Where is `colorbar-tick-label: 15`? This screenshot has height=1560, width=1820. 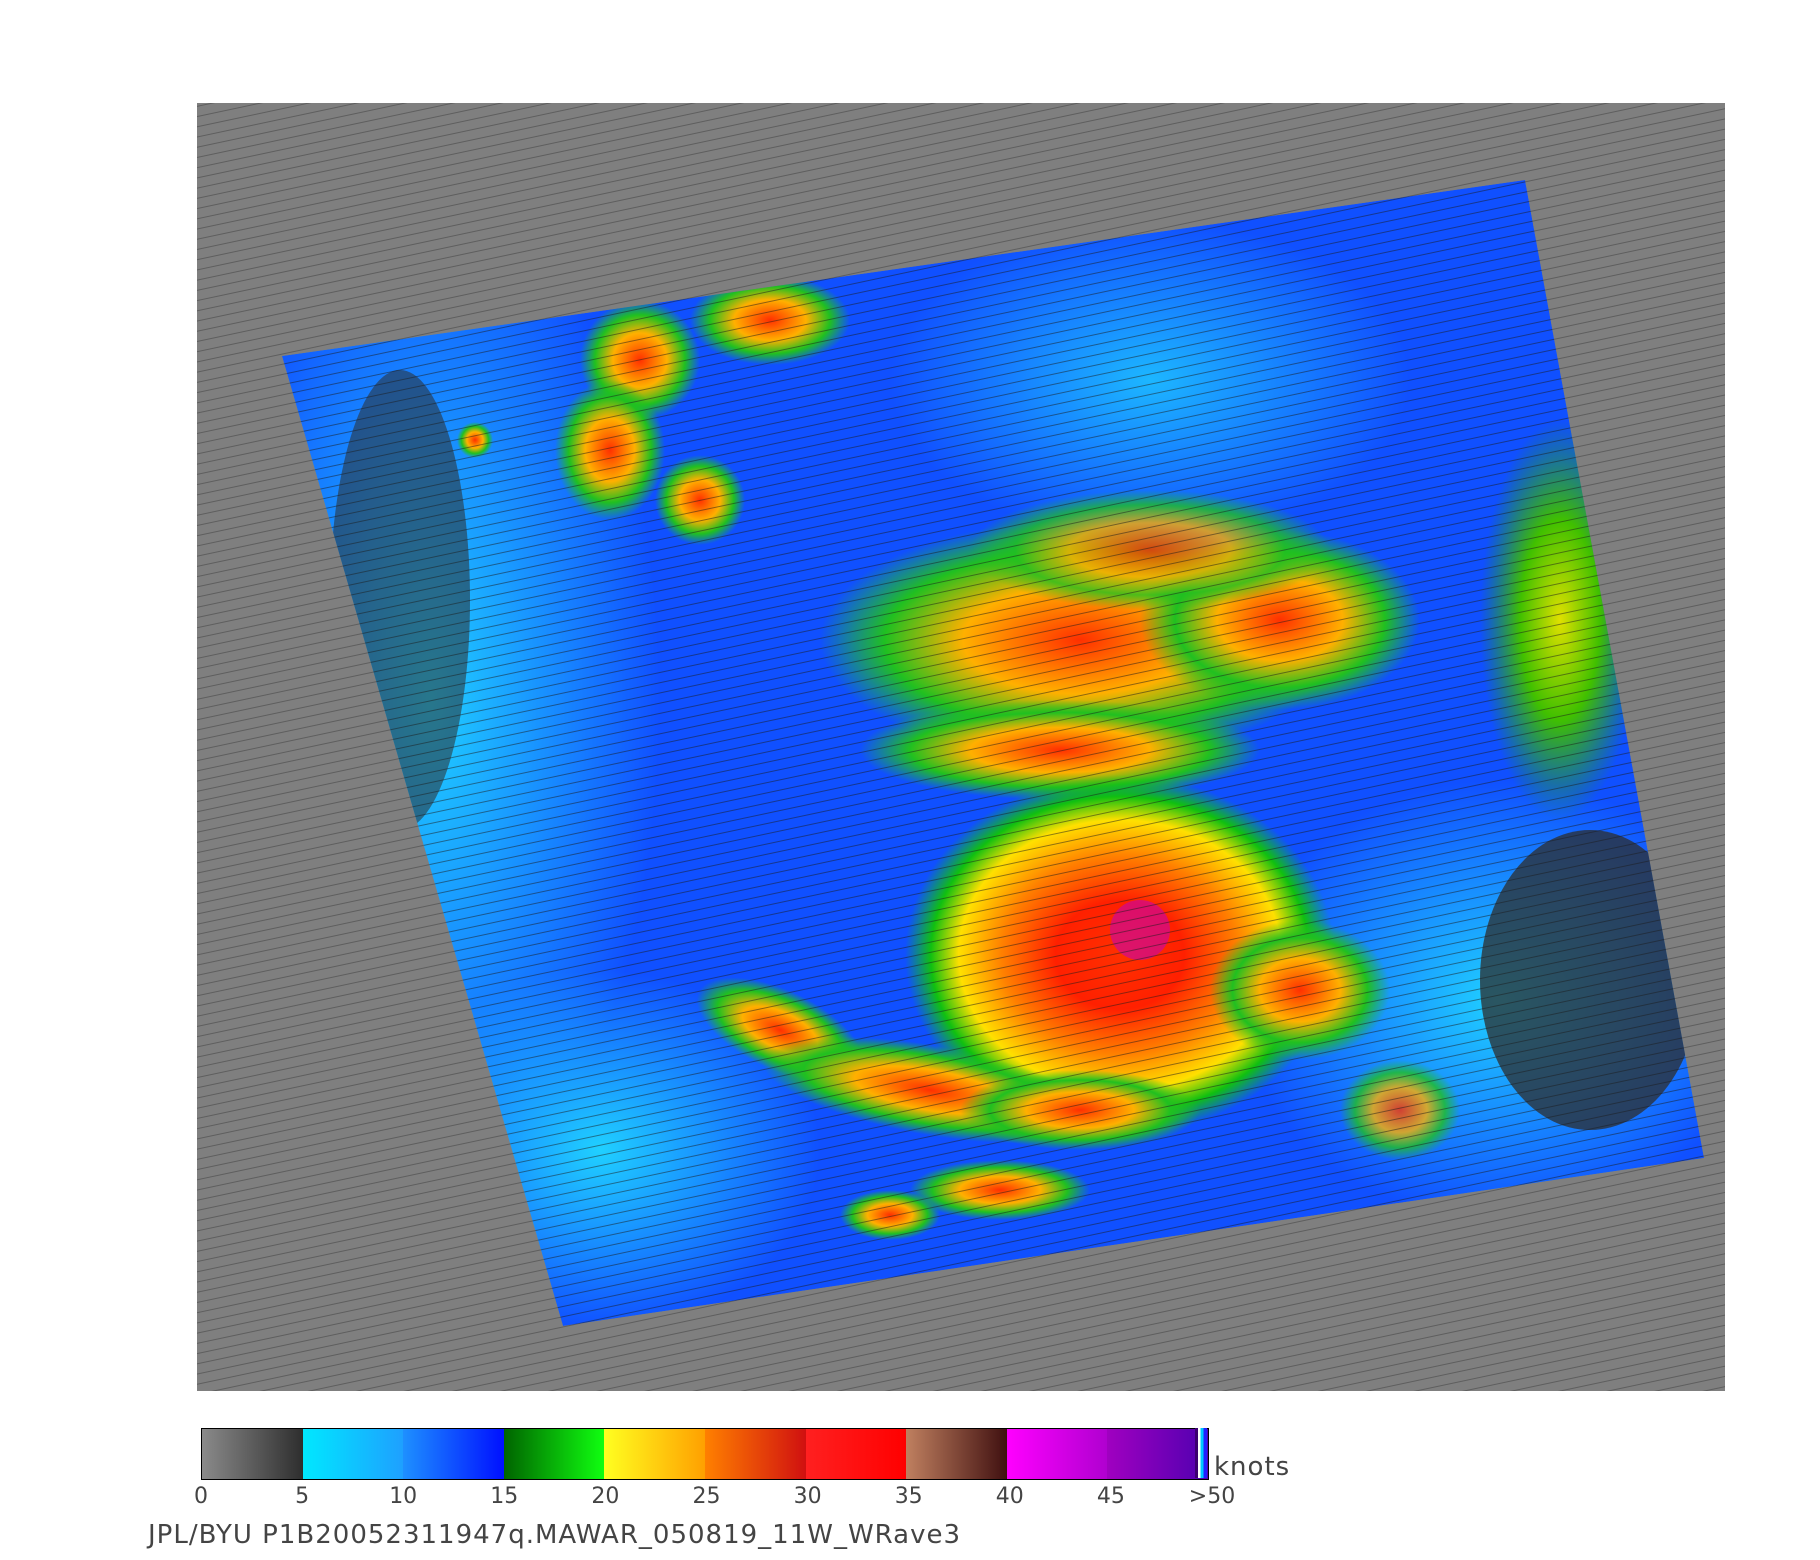 colorbar-tick-label: 15 is located at coordinates (504, 1496).